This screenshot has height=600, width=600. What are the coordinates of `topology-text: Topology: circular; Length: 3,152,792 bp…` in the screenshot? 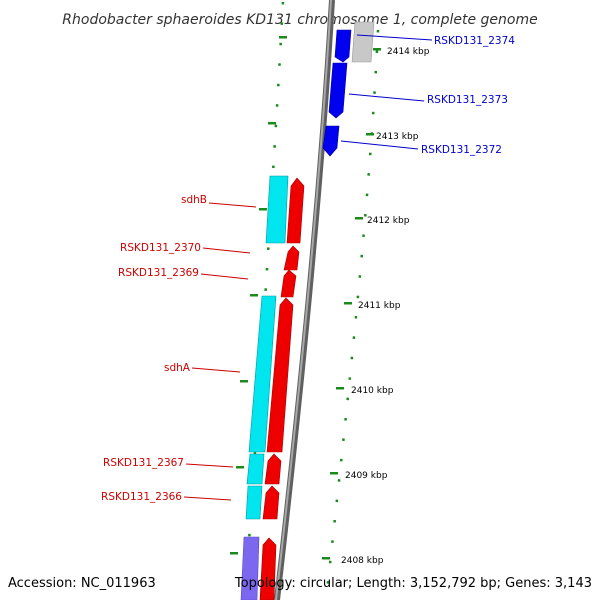 It's located at (413, 583).